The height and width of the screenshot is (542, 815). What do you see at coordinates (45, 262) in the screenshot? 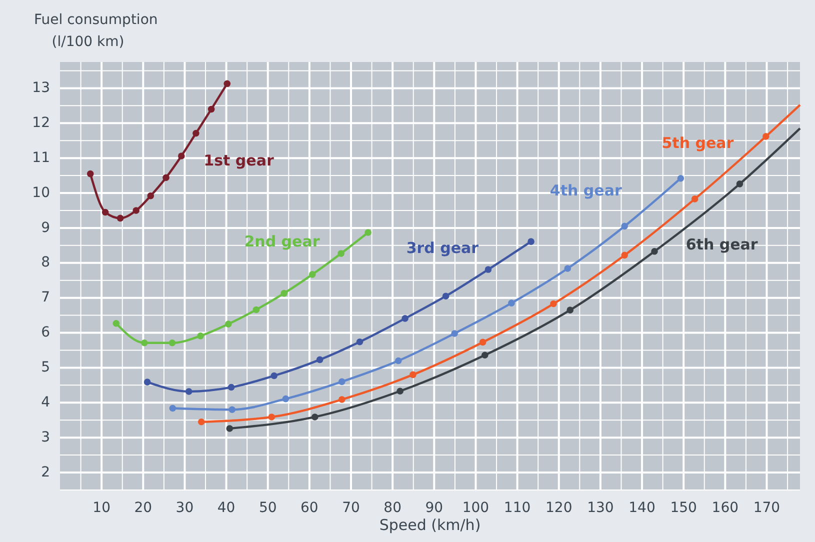
I see `y-tick-label: 8` at bounding box center [45, 262].